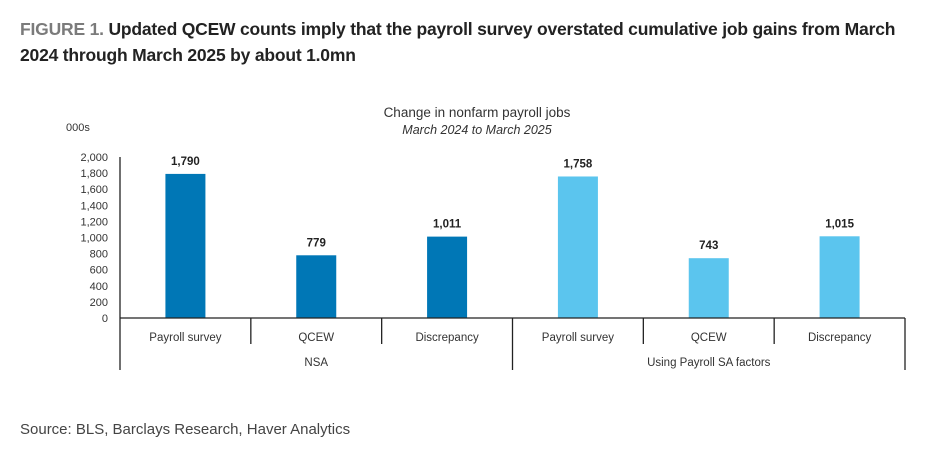 The height and width of the screenshot is (454, 940). Describe the element at coordinates (94, 239) in the screenshot. I see `y-tick-label: 1,000` at that location.